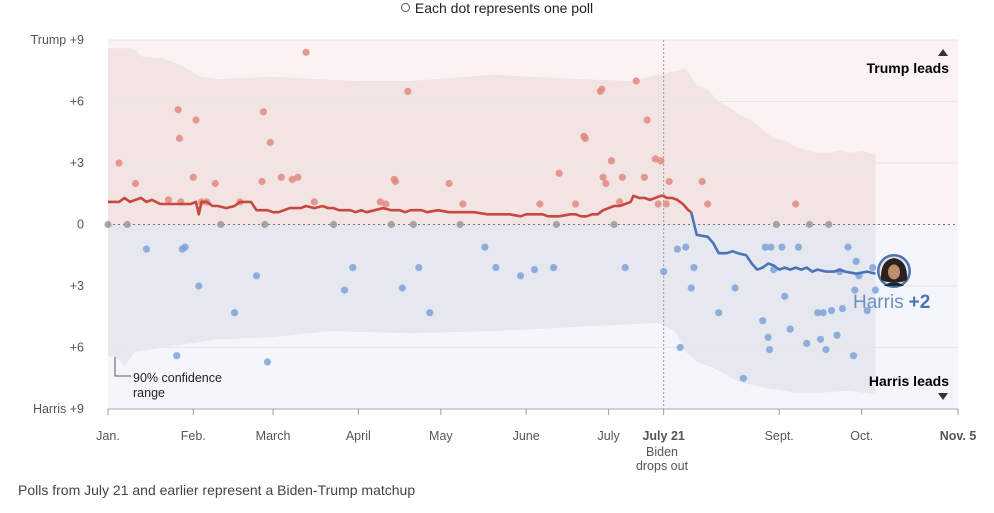  I want to click on x-tick-label: March, so click(273, 436).